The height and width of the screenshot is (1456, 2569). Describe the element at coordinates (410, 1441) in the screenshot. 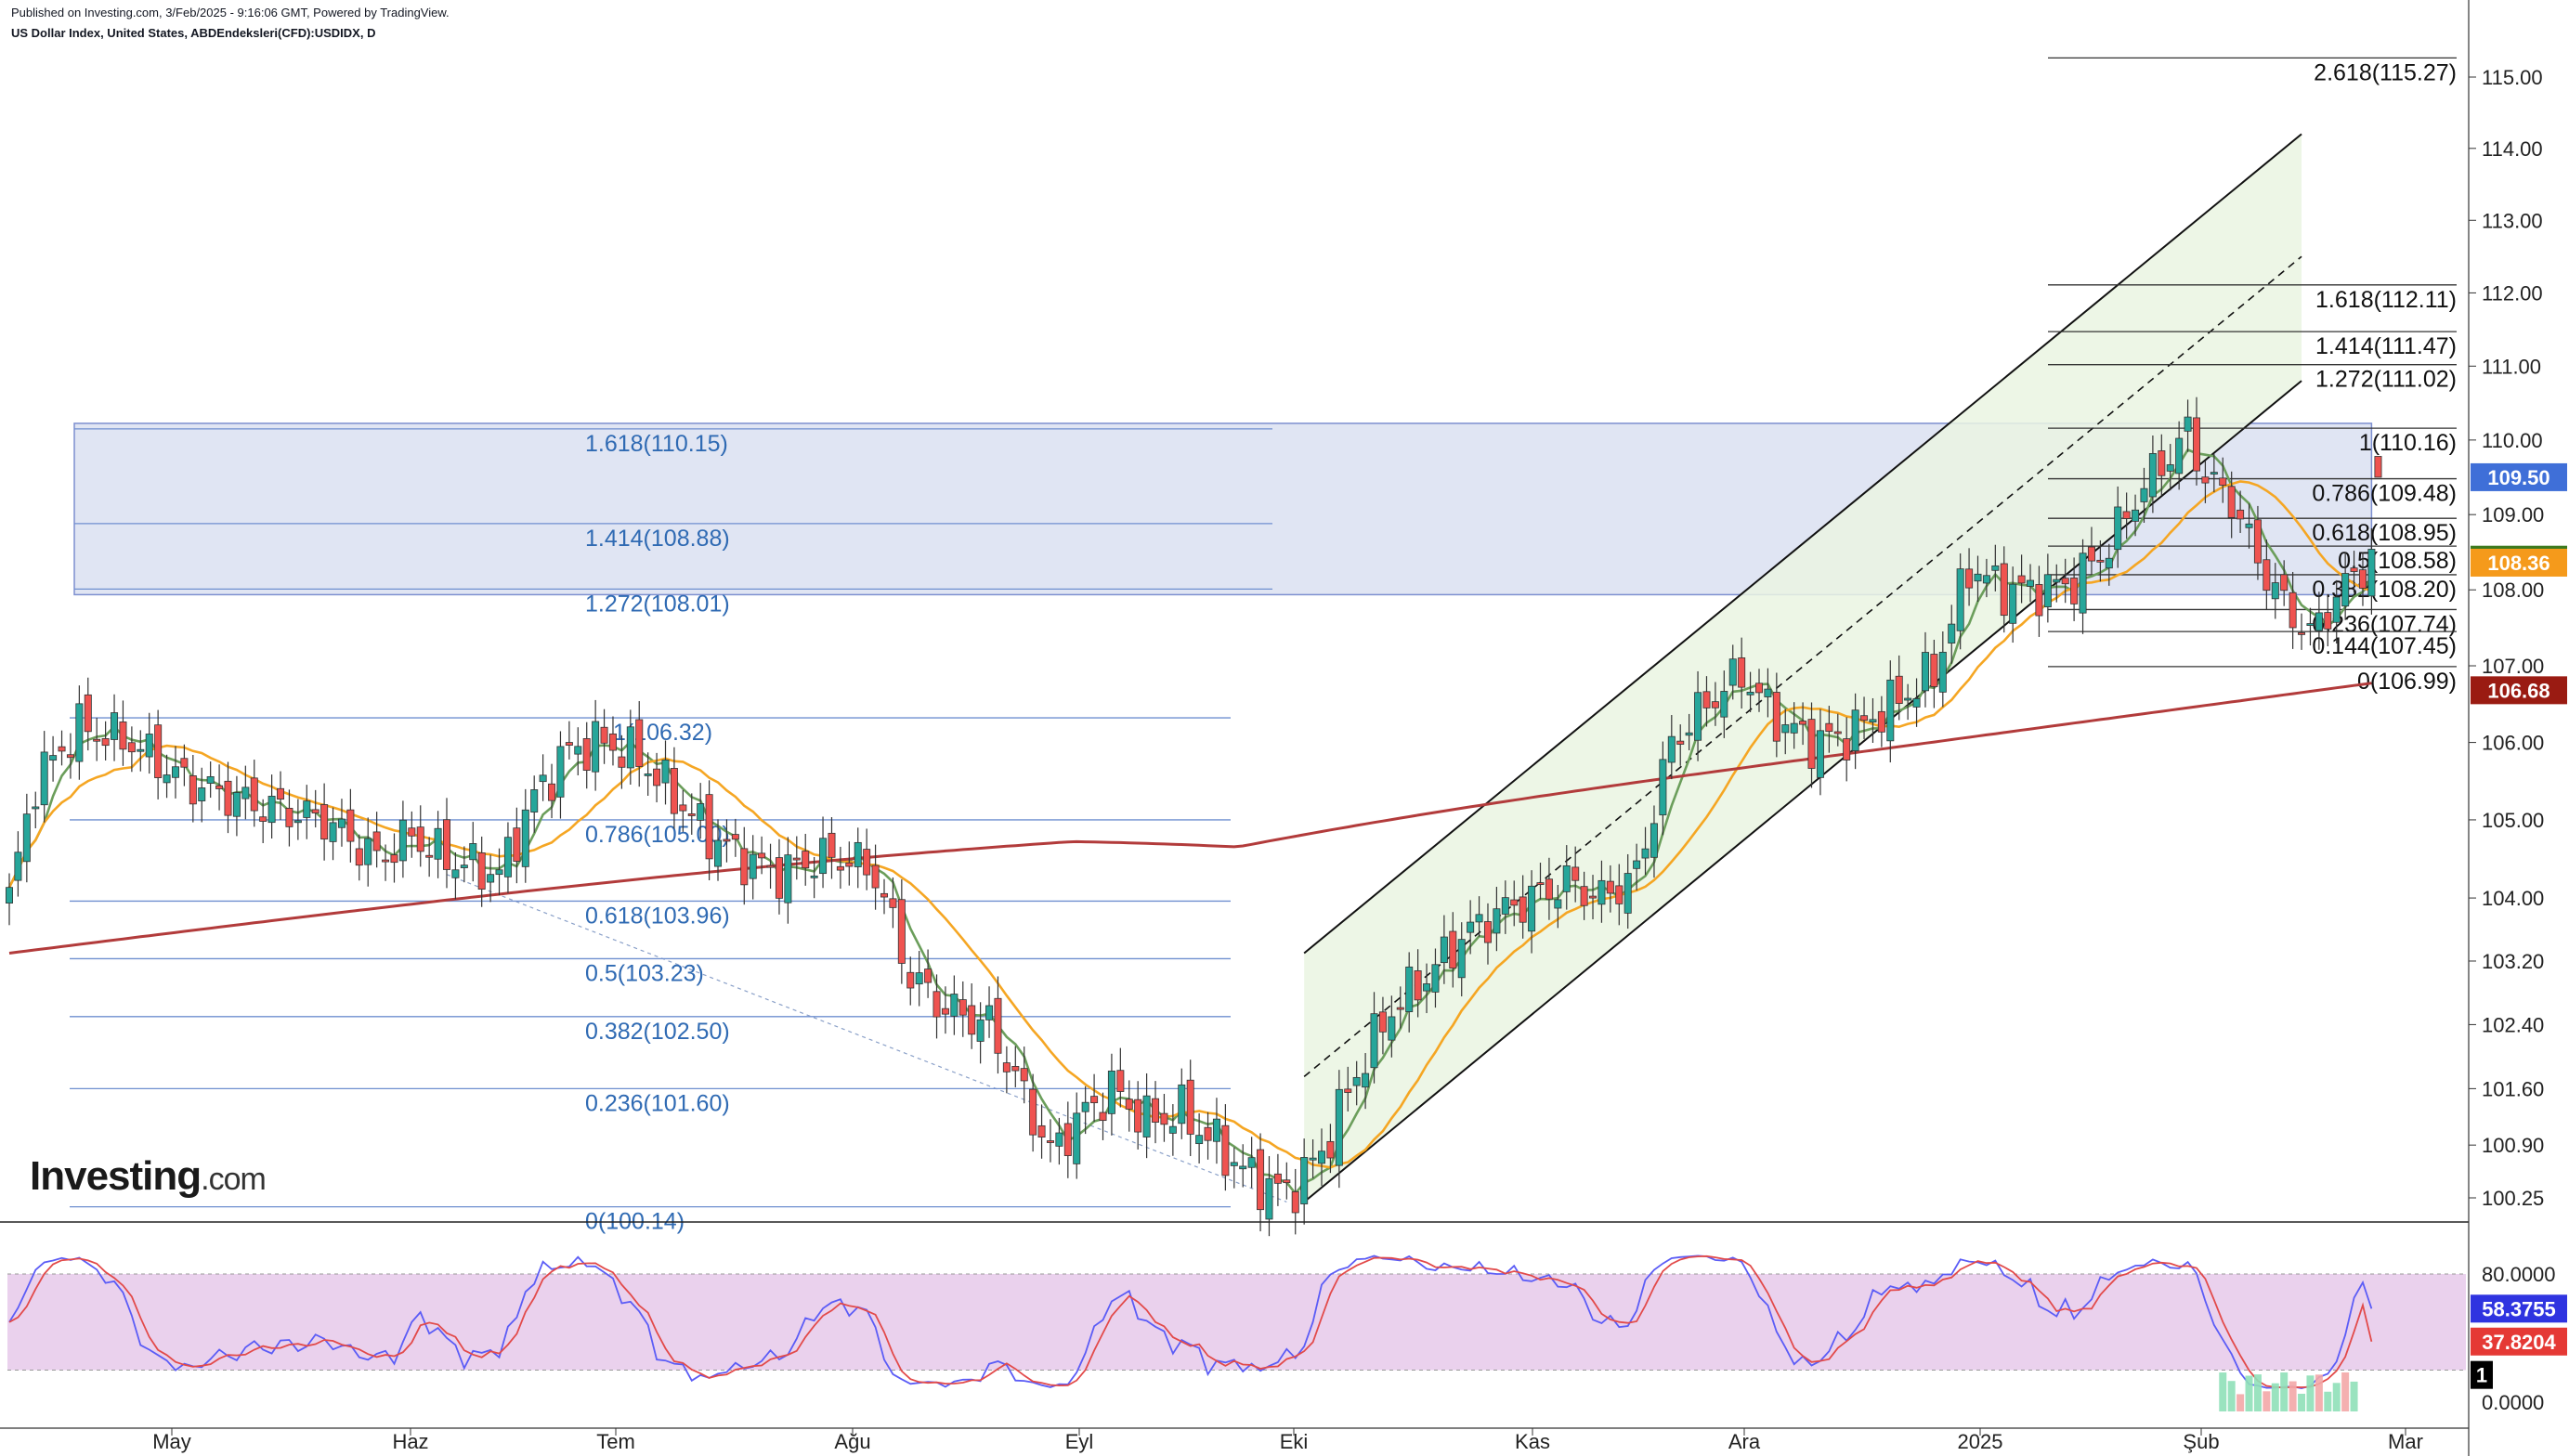

I see `x-tick-label: Haz` at that location.